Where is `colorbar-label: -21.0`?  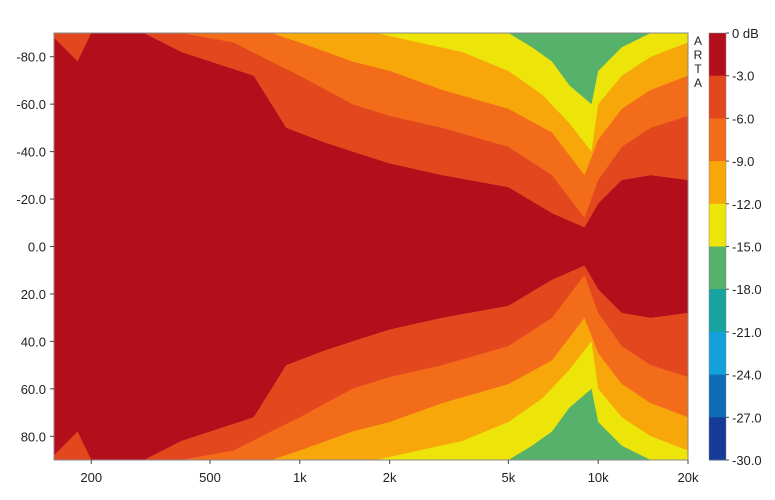
colorbar-label: -21.0 is located at coordinates (747, 332).